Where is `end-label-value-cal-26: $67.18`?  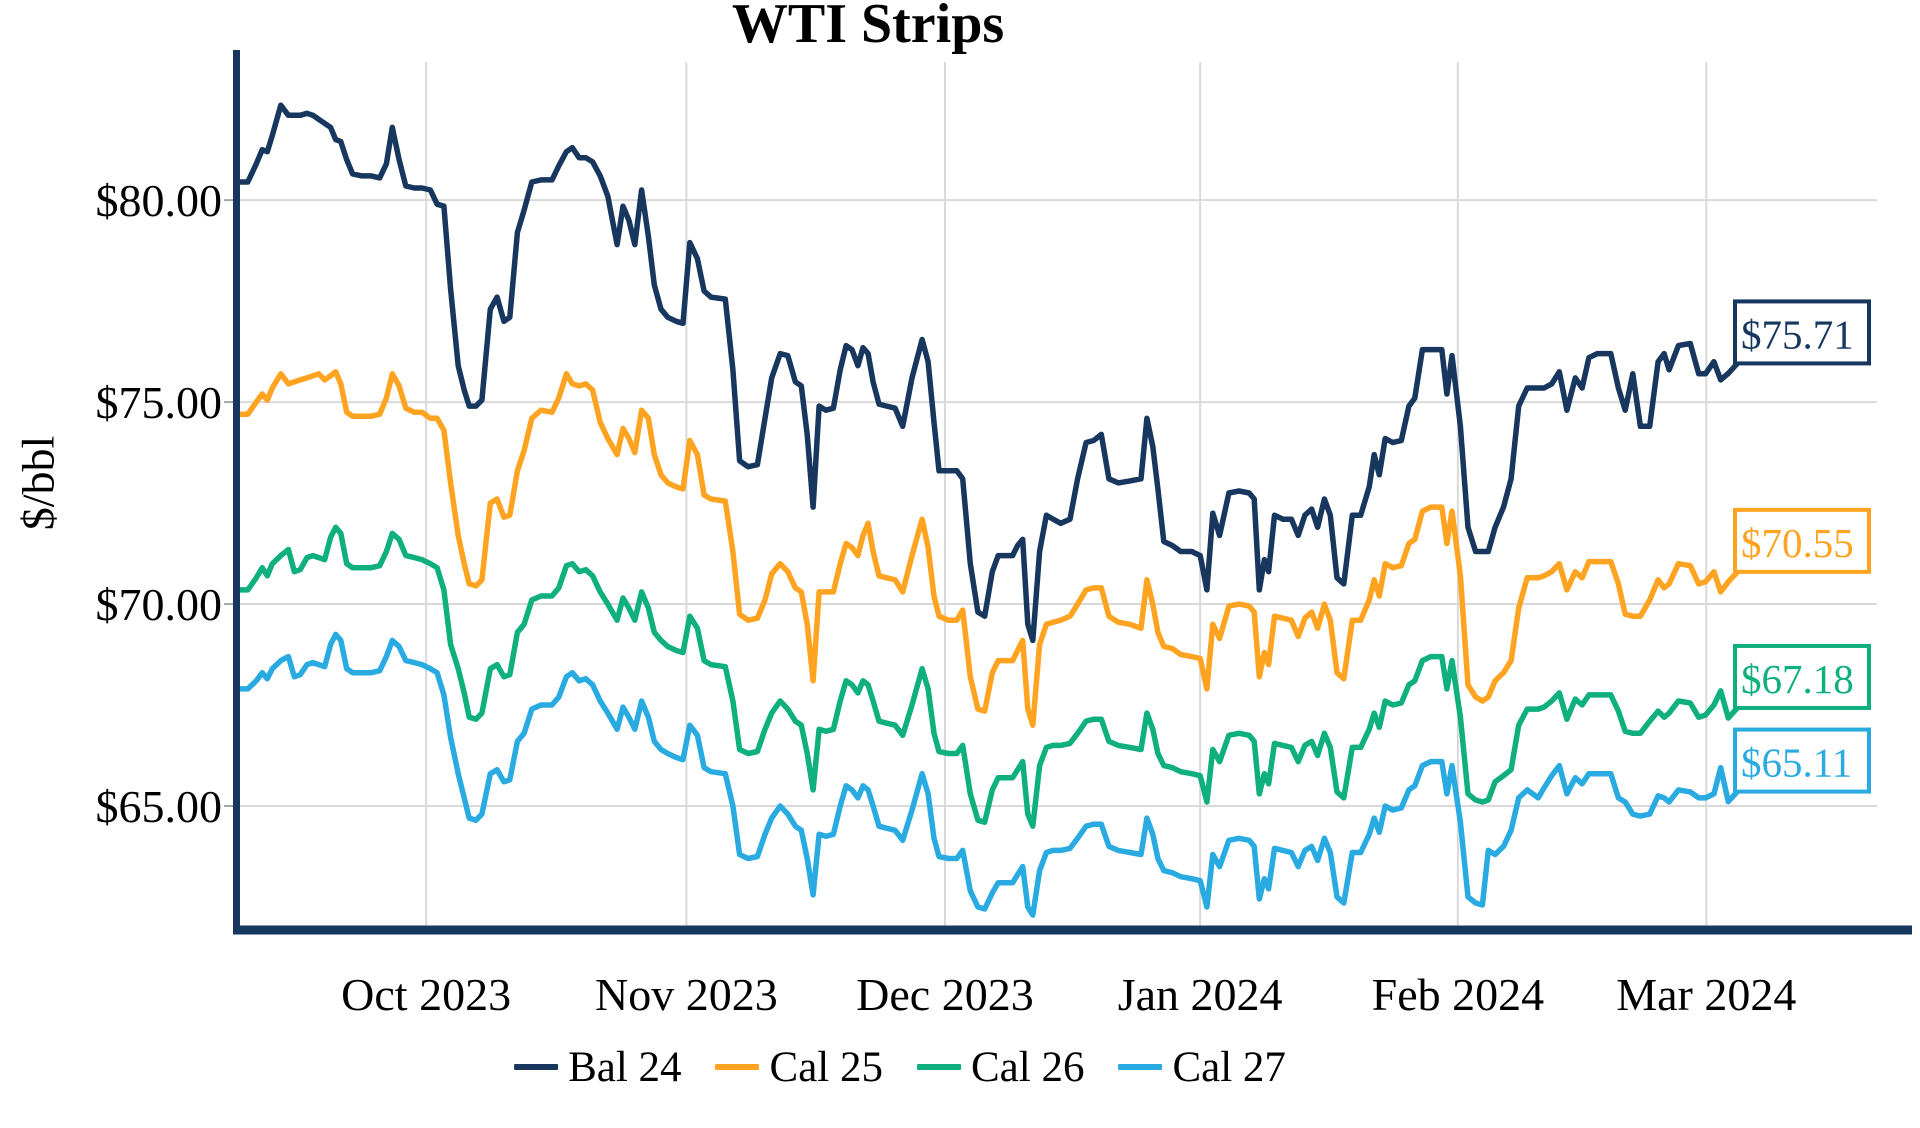 end-label-value-cal-26: $67.18 is located at coordinates (1797, 679).